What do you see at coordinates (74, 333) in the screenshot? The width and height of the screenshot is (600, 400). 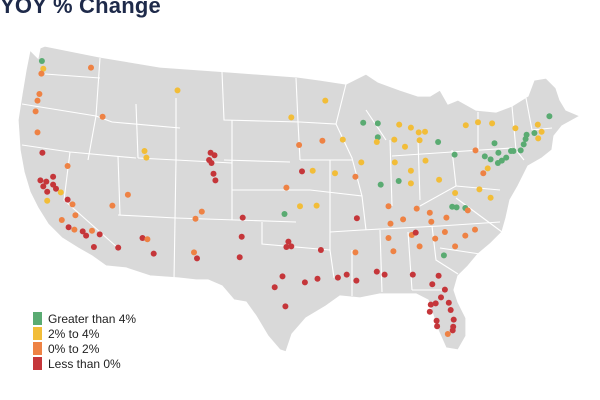 I see `legend-label: 2% to 4%` at bounding box center [74, 333].